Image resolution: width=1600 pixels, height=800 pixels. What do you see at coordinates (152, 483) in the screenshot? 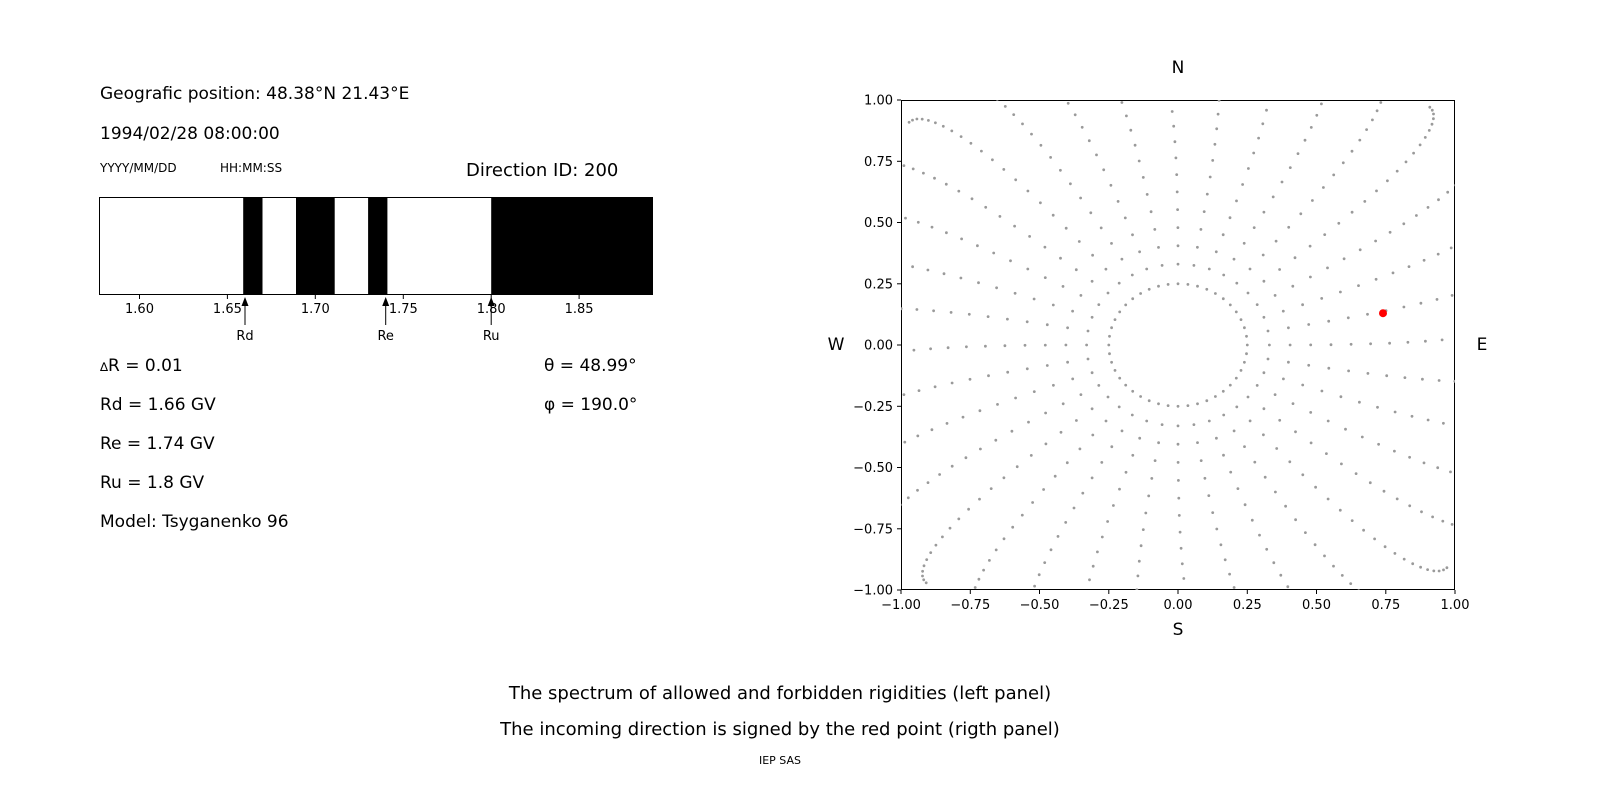
I see `ru-label: Ru = 1.8 GV` at bounding box center [152, 483].